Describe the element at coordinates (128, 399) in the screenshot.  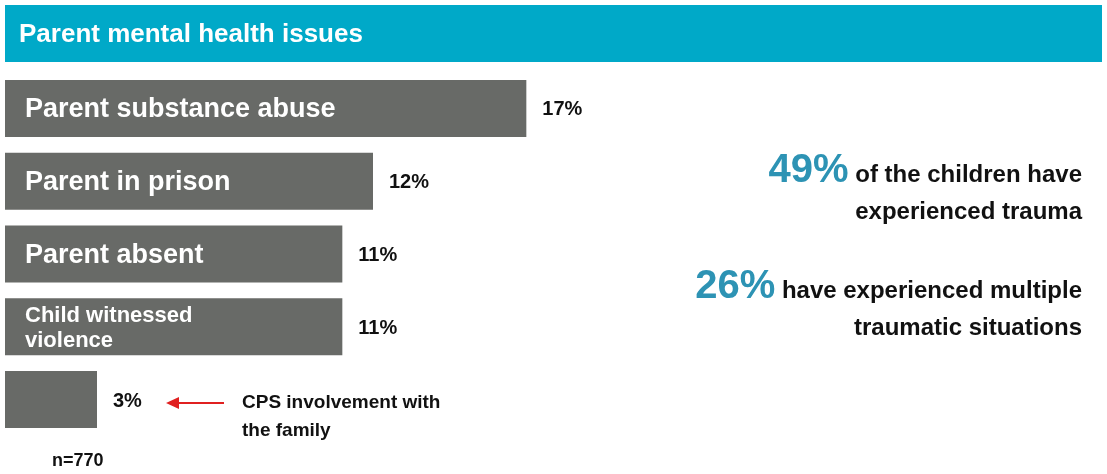
I see `data-label: 3%` at that location.